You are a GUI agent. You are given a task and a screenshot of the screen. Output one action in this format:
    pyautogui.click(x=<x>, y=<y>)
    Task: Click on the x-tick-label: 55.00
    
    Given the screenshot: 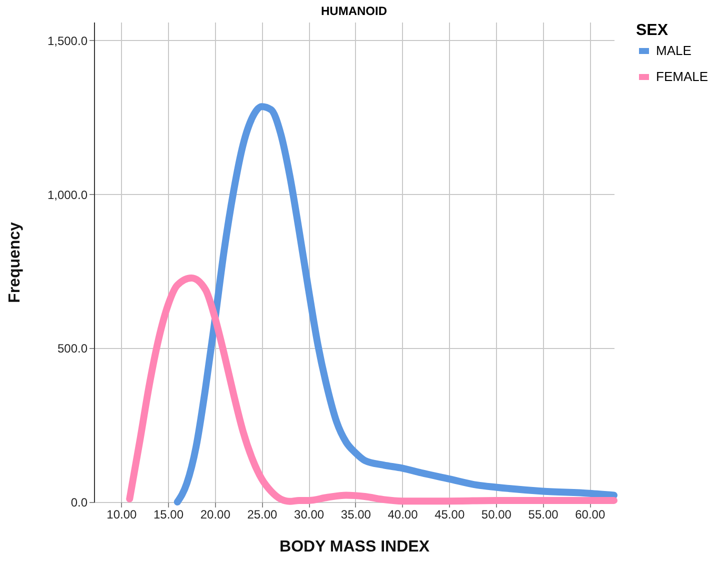 What is the action you would take?
    pyautogui.click(x=543, y=515)
    